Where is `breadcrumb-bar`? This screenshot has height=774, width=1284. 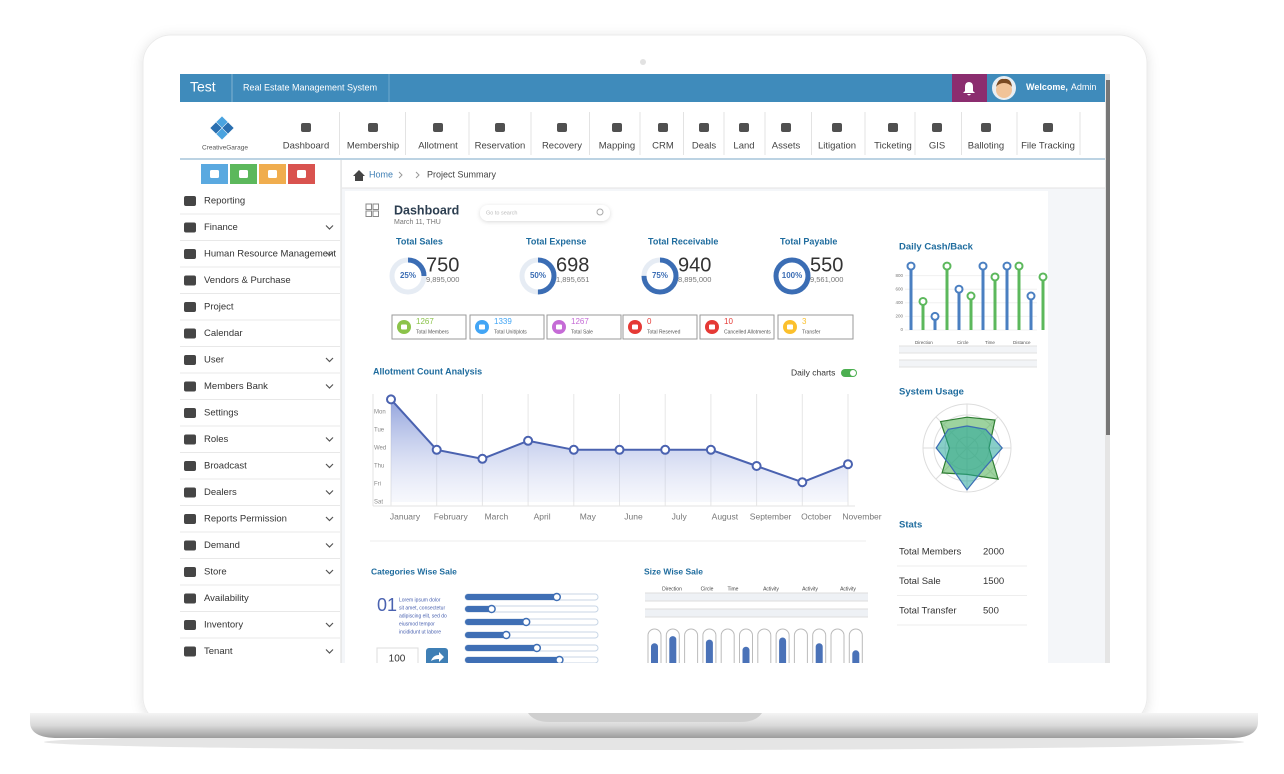 breadcrumb-bar is located at coordinates (723, 174).